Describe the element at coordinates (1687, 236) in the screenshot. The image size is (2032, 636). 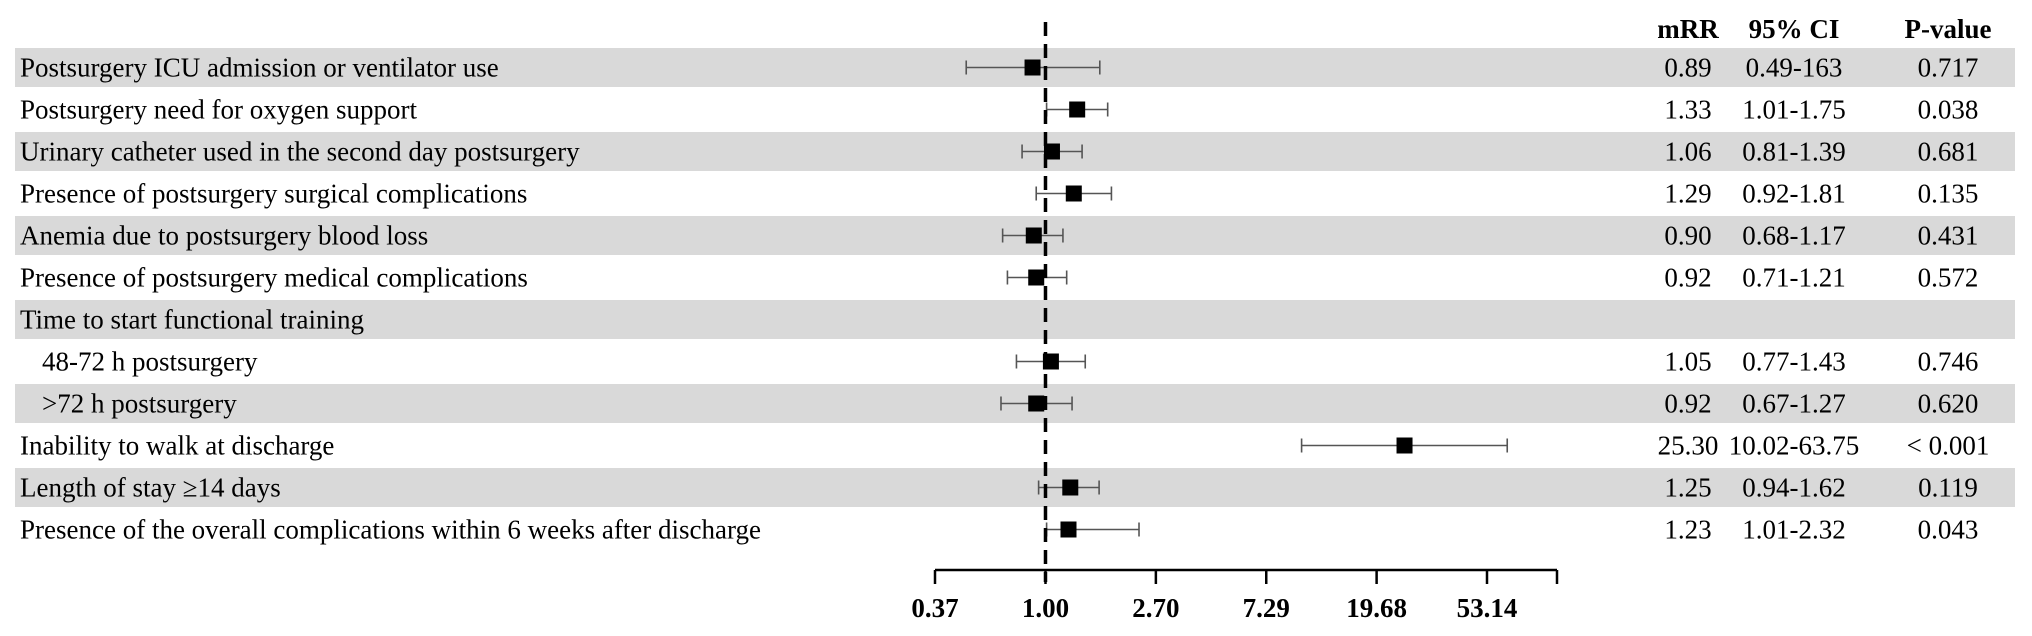
I see `mrr-value: 0.90` at that location.